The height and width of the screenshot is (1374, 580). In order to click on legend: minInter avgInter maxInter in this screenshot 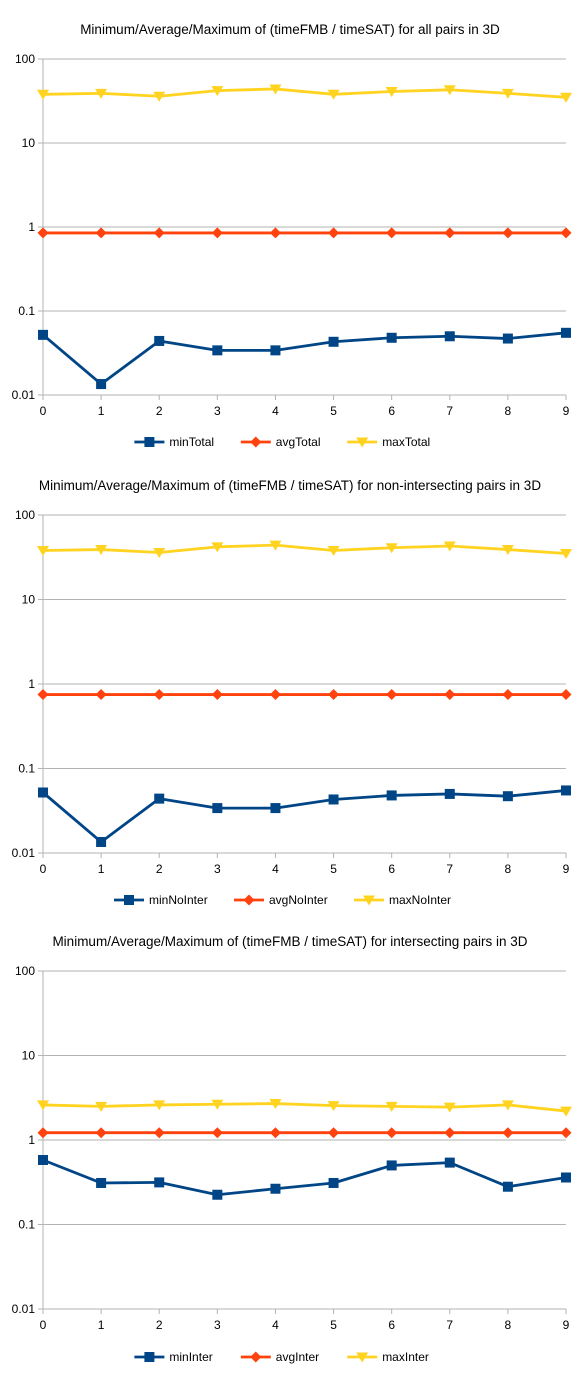, I will do `click(281, 1357)`.